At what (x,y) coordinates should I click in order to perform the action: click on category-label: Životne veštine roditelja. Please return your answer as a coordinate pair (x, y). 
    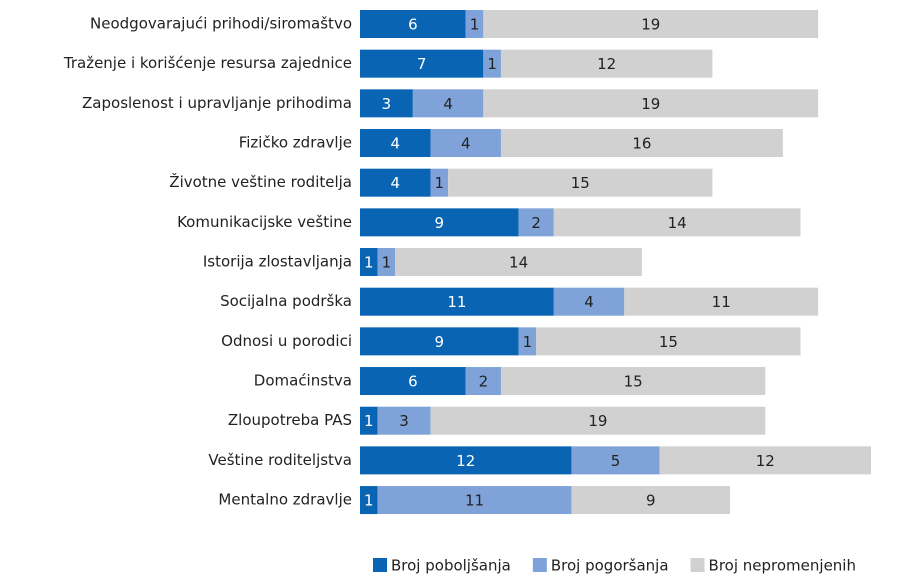
    Looking at the image, I should click on (260, 181).